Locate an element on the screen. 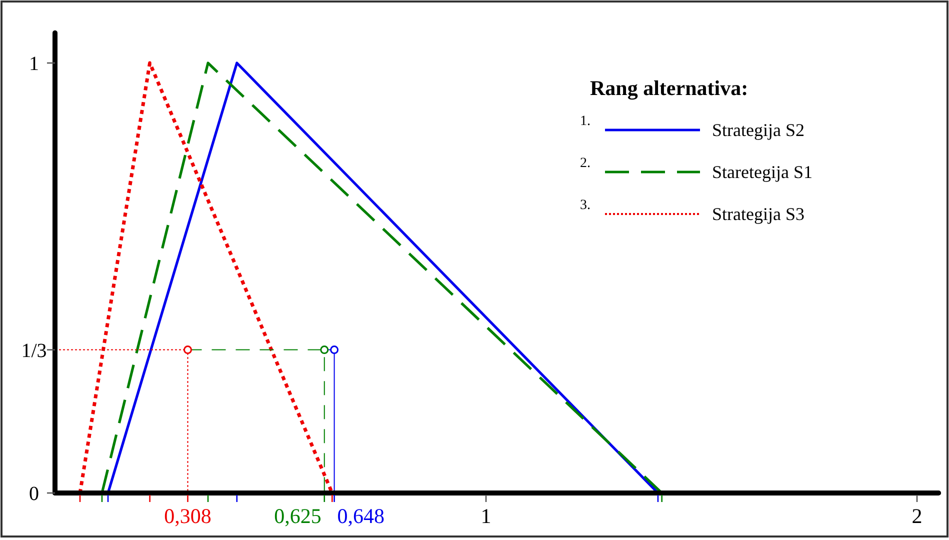 This screenshot has height=540, width=949. annotation: 2. is located at coordinates (585, 163).